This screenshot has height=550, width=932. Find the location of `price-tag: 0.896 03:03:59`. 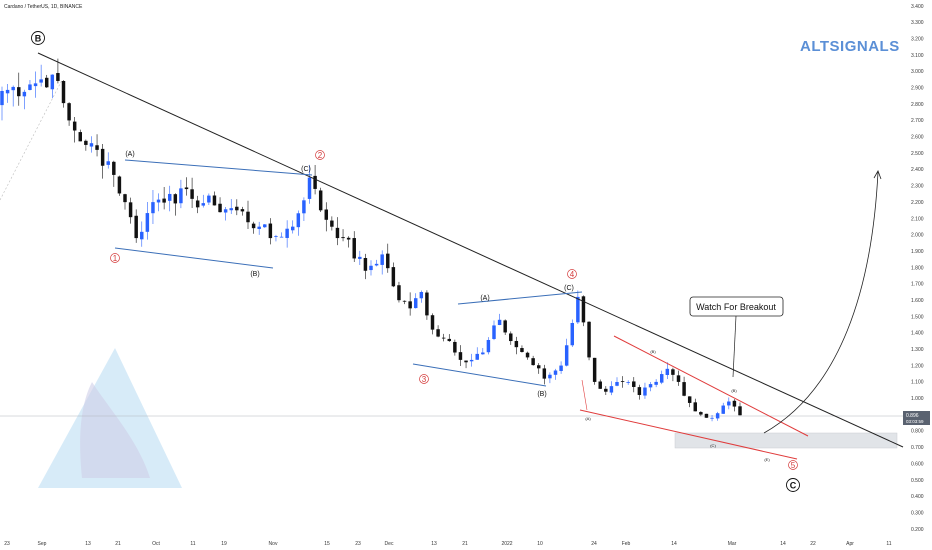

price-tag: 0.896 03:03:59 is located at coordinates (916, 418).